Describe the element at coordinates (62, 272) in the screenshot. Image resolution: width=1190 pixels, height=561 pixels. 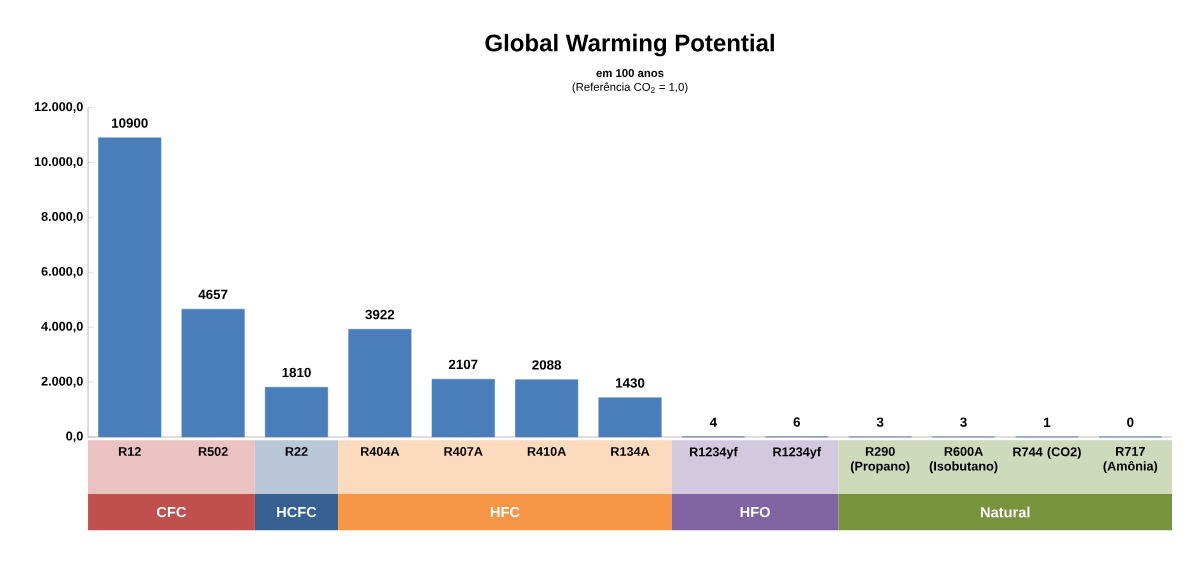
I see `y-tick-label: 6.000,0` at that location.